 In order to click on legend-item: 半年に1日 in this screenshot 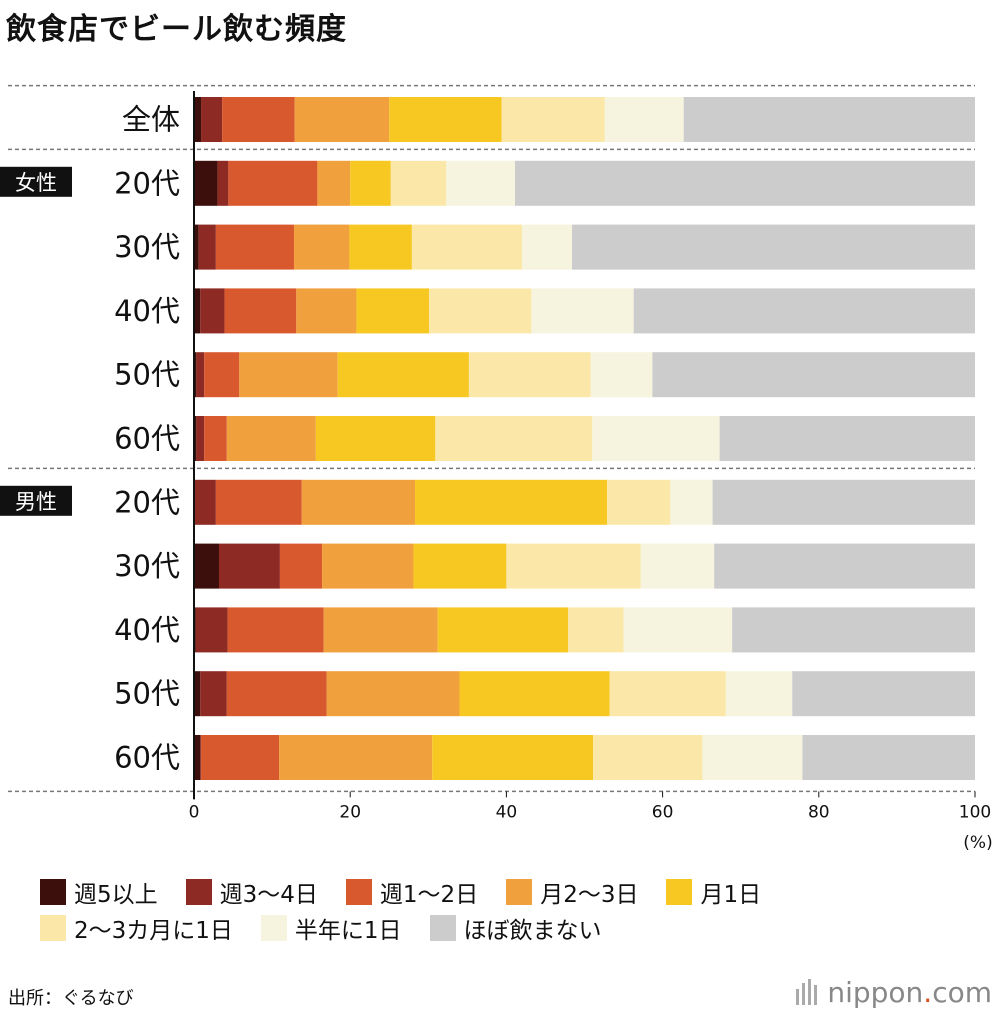, I will do `click(331, 928)`.